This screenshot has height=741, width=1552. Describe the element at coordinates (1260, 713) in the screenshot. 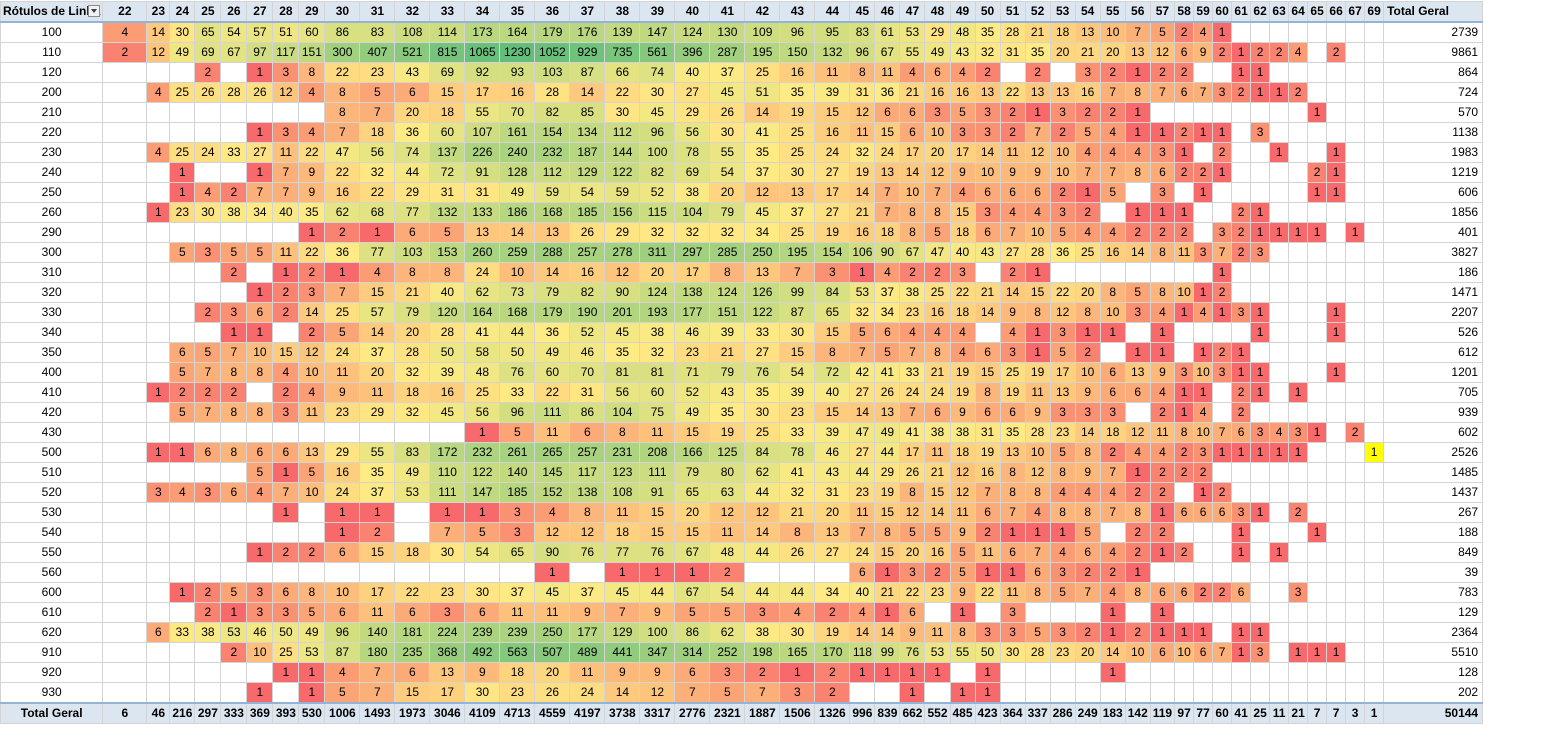

I see `grand-total-cell: 25` at that location.